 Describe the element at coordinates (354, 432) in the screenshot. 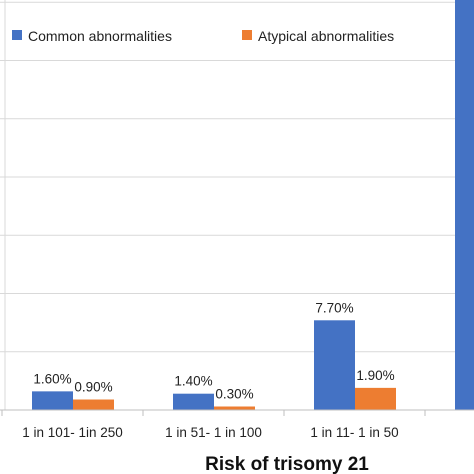

I see `x-tick-label-2: 1 in 11- 1 in 50` at that location.